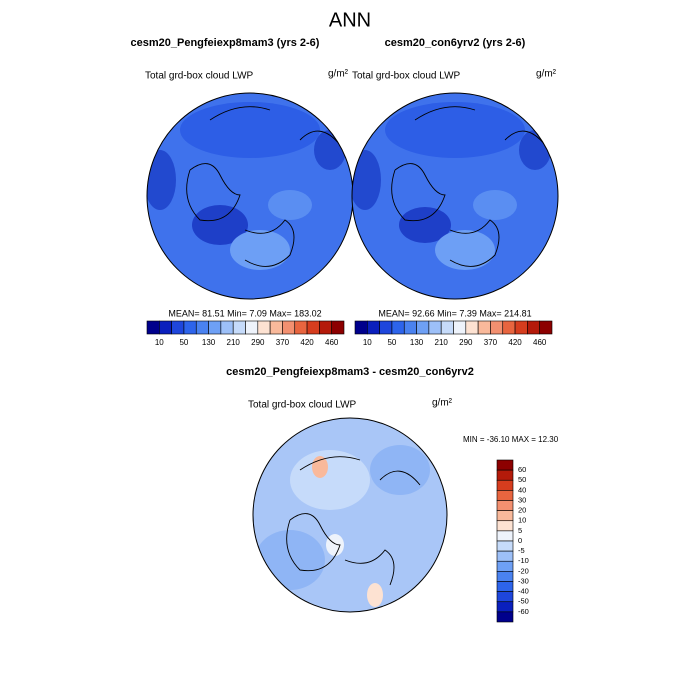 The height and width of the screenshot is (700, 700). What do you see at coordinates (511, 439) in the screenshot?
I see `stats: MIN = -36.10 MAX = 12.30` at bounding box center [511, 439].